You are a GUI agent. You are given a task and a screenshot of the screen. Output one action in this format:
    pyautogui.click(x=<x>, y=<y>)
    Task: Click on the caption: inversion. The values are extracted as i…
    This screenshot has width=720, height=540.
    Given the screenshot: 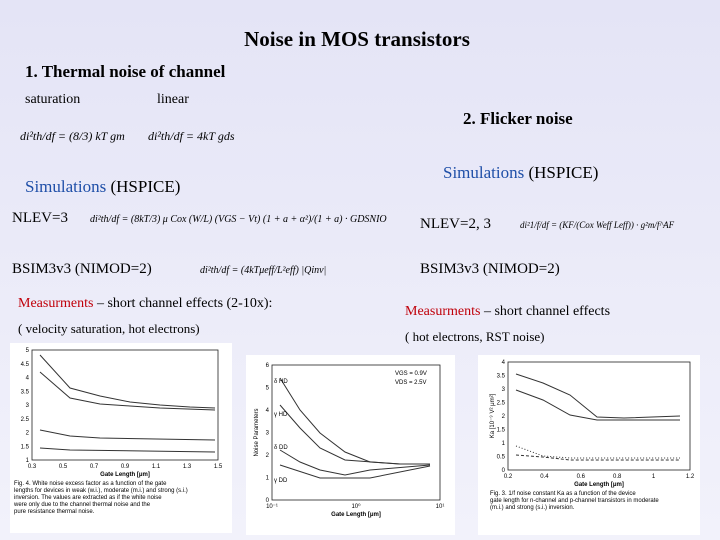 What is the action you would take?
    pyautogui.click(x=88, y=498)
    